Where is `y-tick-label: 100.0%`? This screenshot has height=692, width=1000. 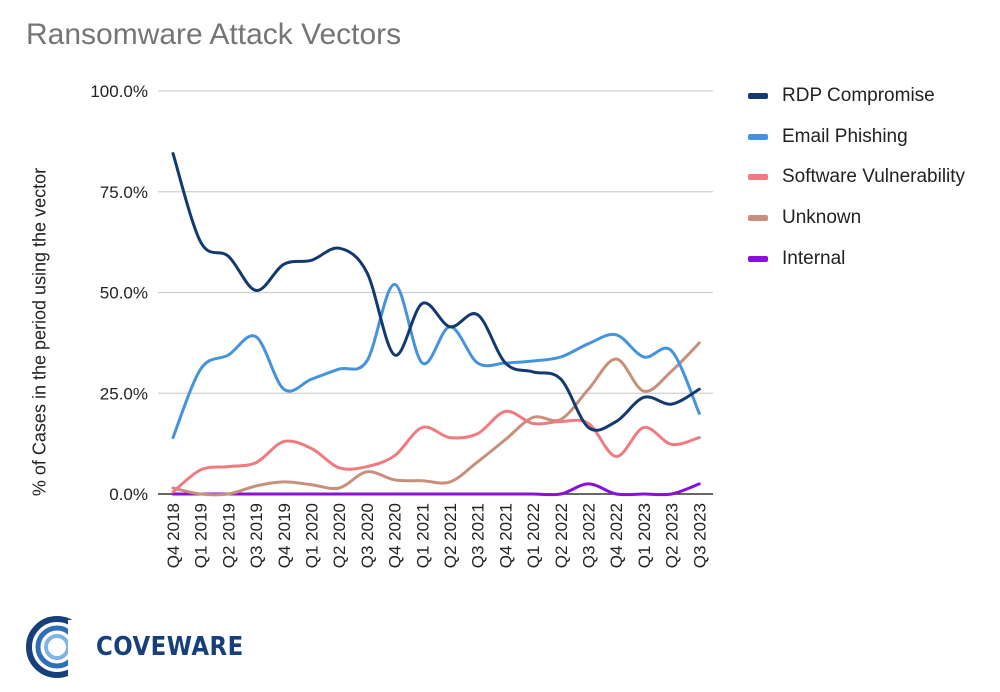 y-tick-label: 100.0% is located at coordinates (119, 91).